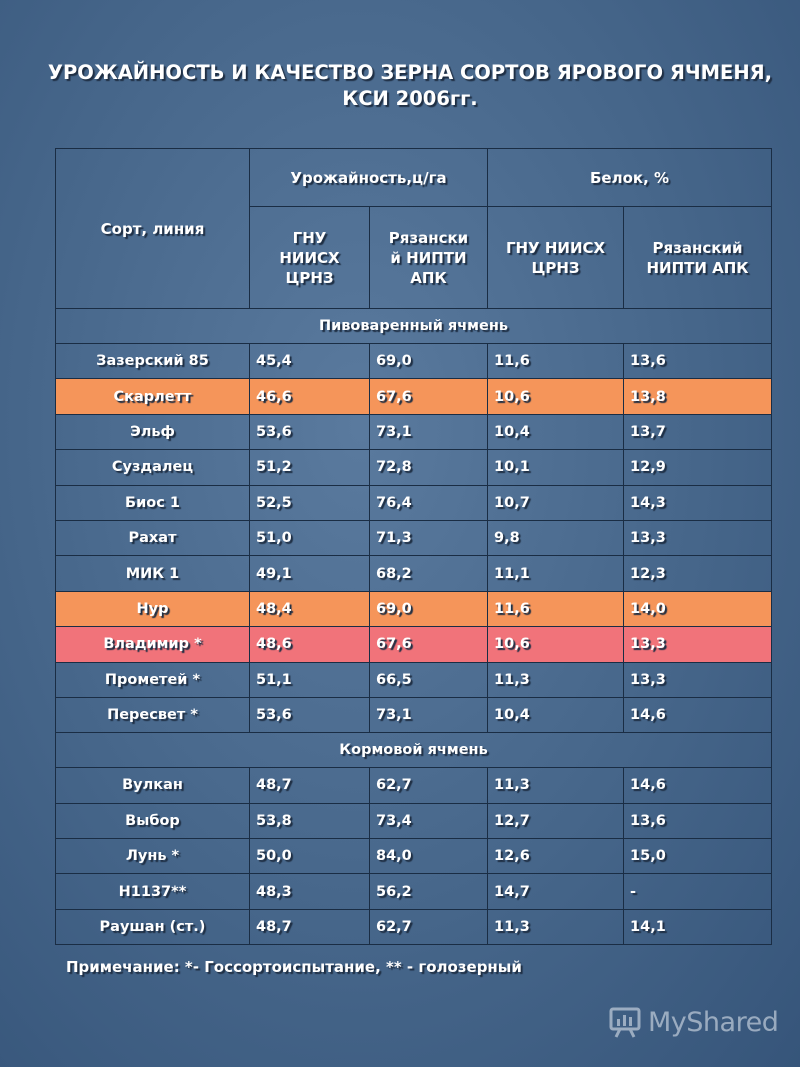  I want to click on table-row: Зазерский 85 45,4 69,0 11,6 13,6, so click(414, 361).